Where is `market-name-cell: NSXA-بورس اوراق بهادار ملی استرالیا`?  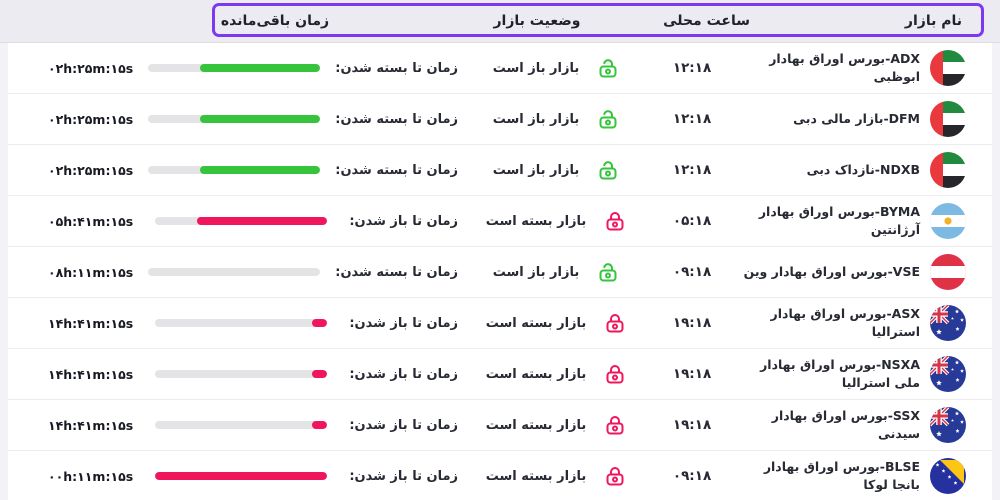
market-name-cell: NSXA-بورس اوراق بهادار ملی استرالیا is located at coordinates (867, 374).